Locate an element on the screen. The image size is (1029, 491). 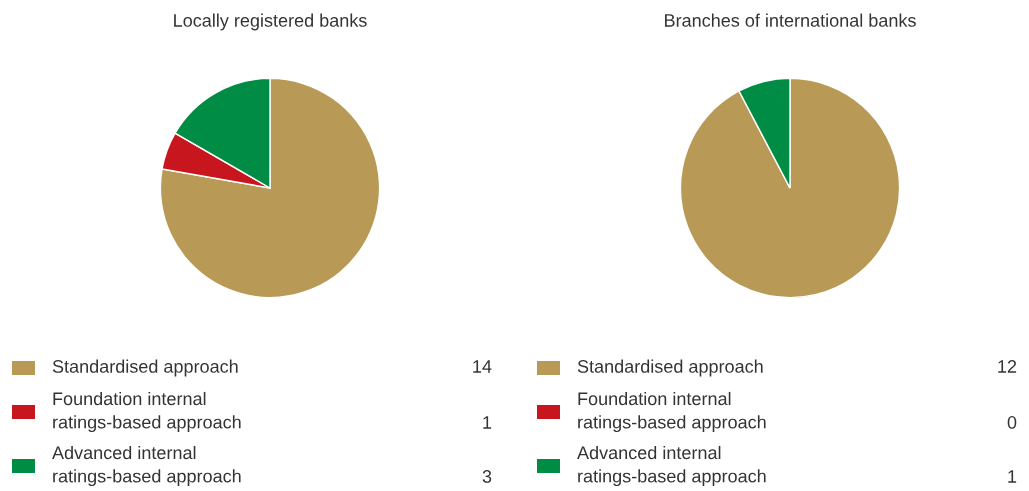
chart-title: Locally registered banks is located at coordinates (270, 22).